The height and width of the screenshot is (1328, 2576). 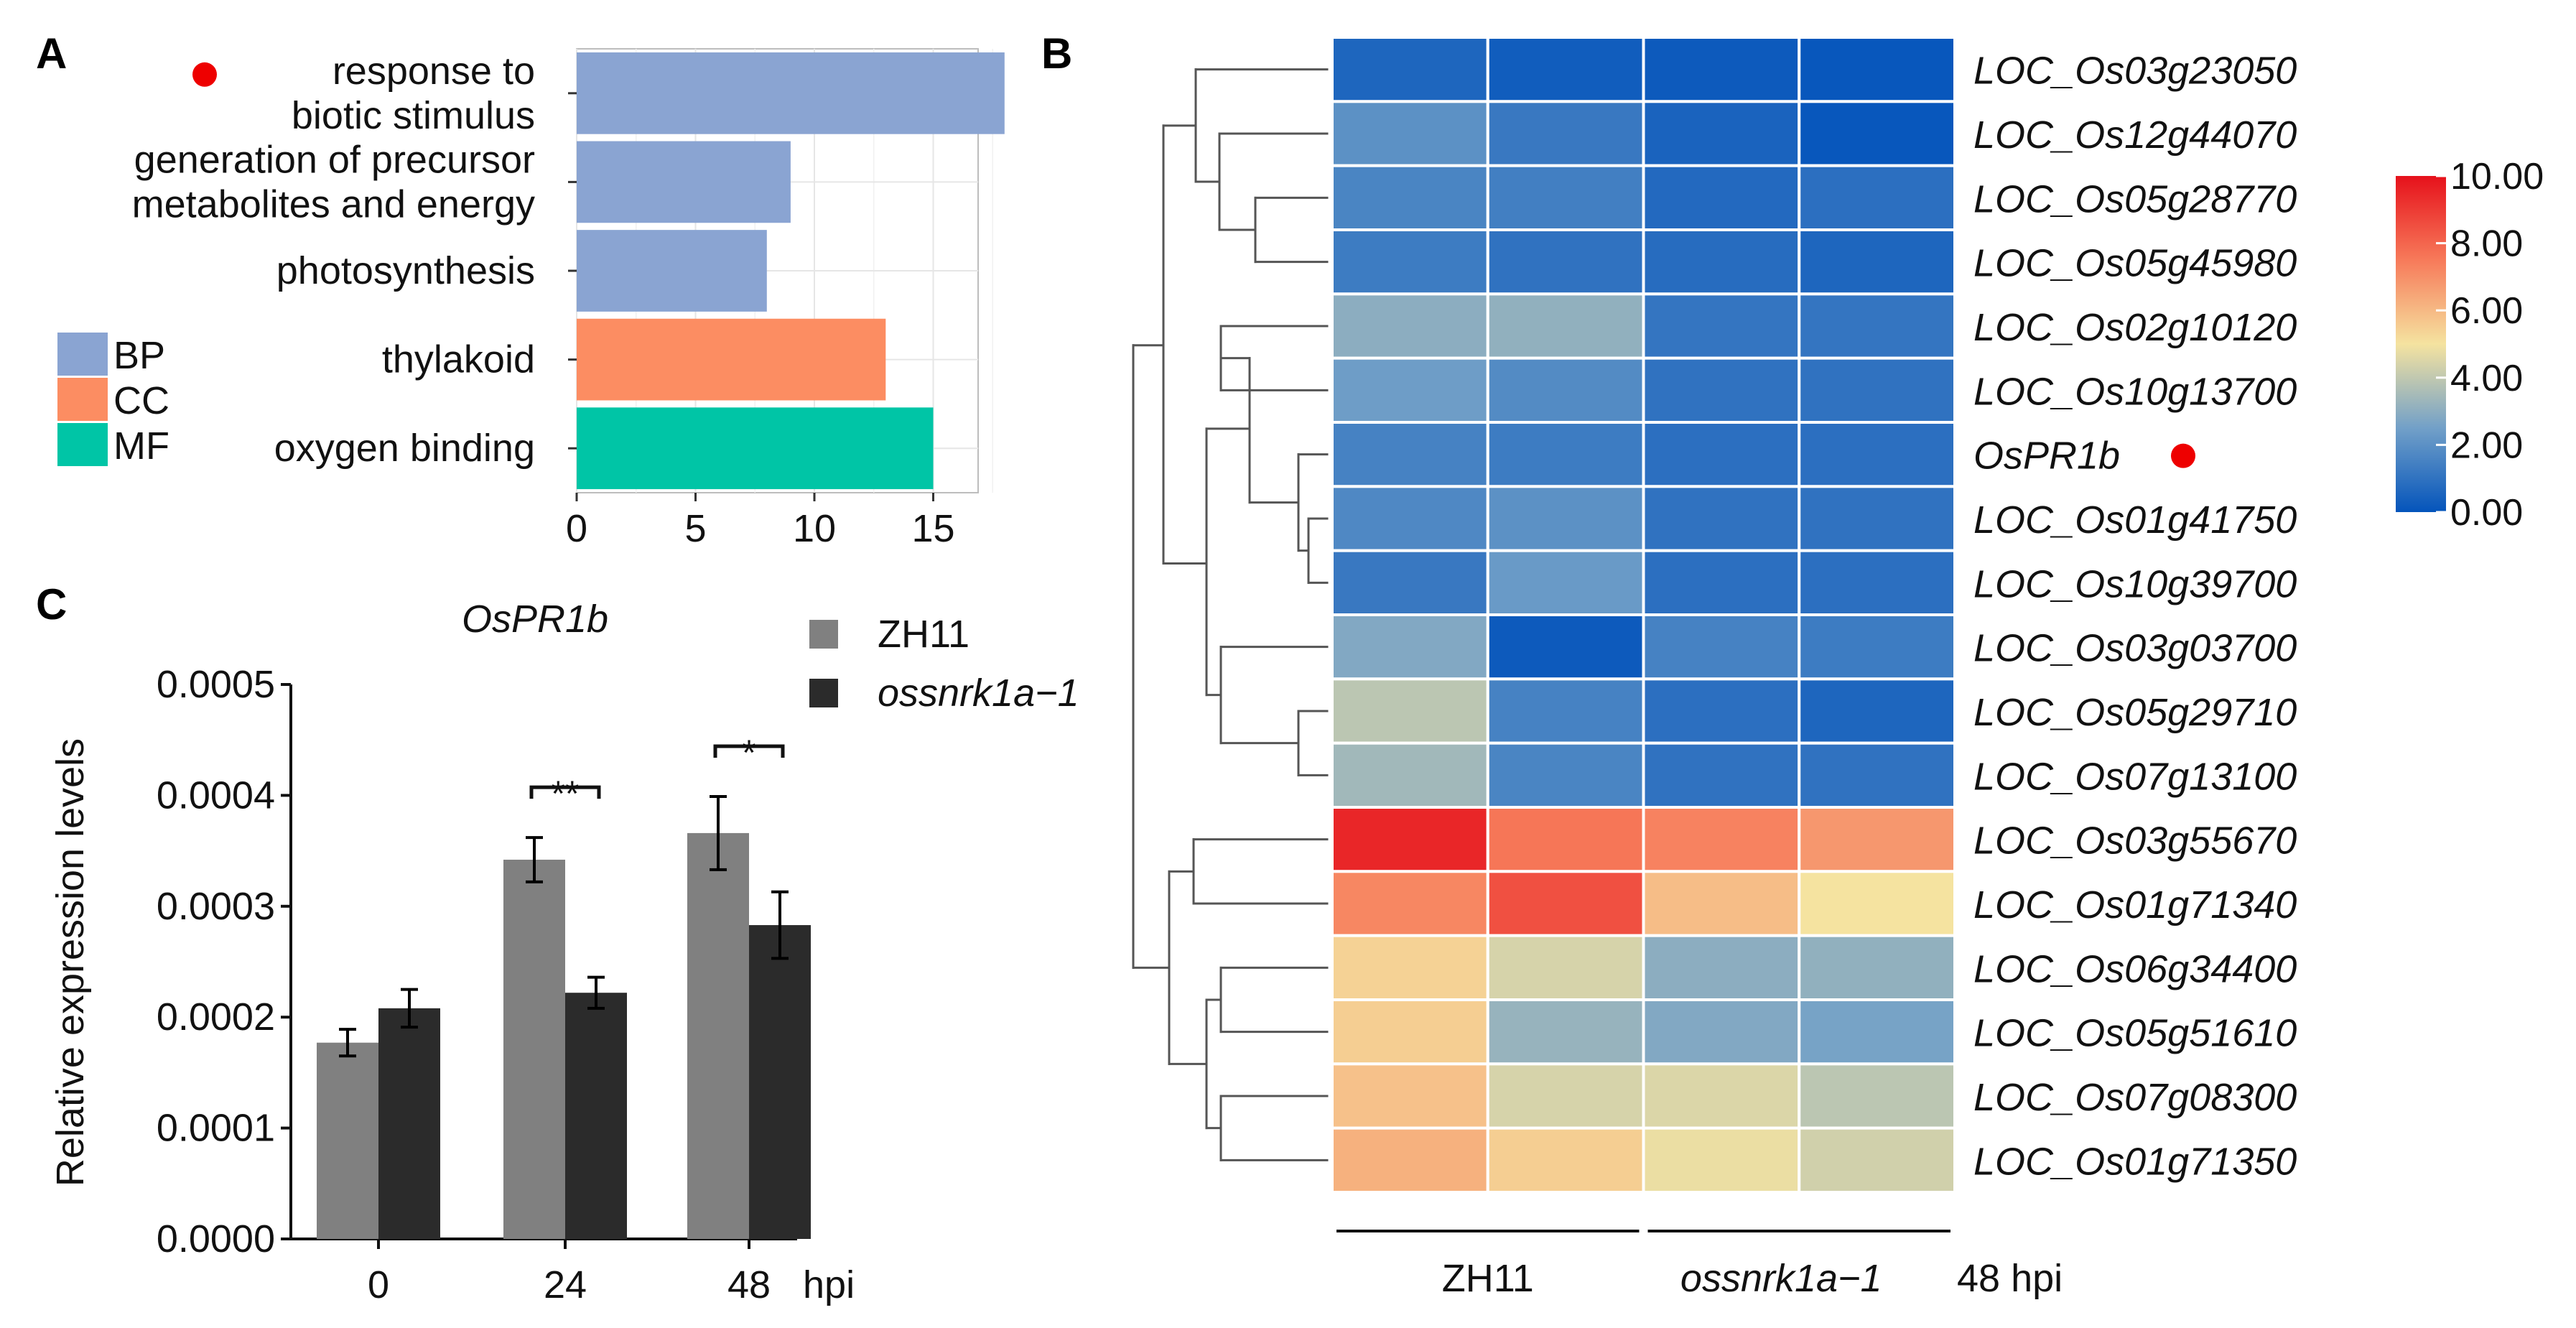 I want to click on panel-c-ytick-label: 0.0004, so click(x=216, y=795).